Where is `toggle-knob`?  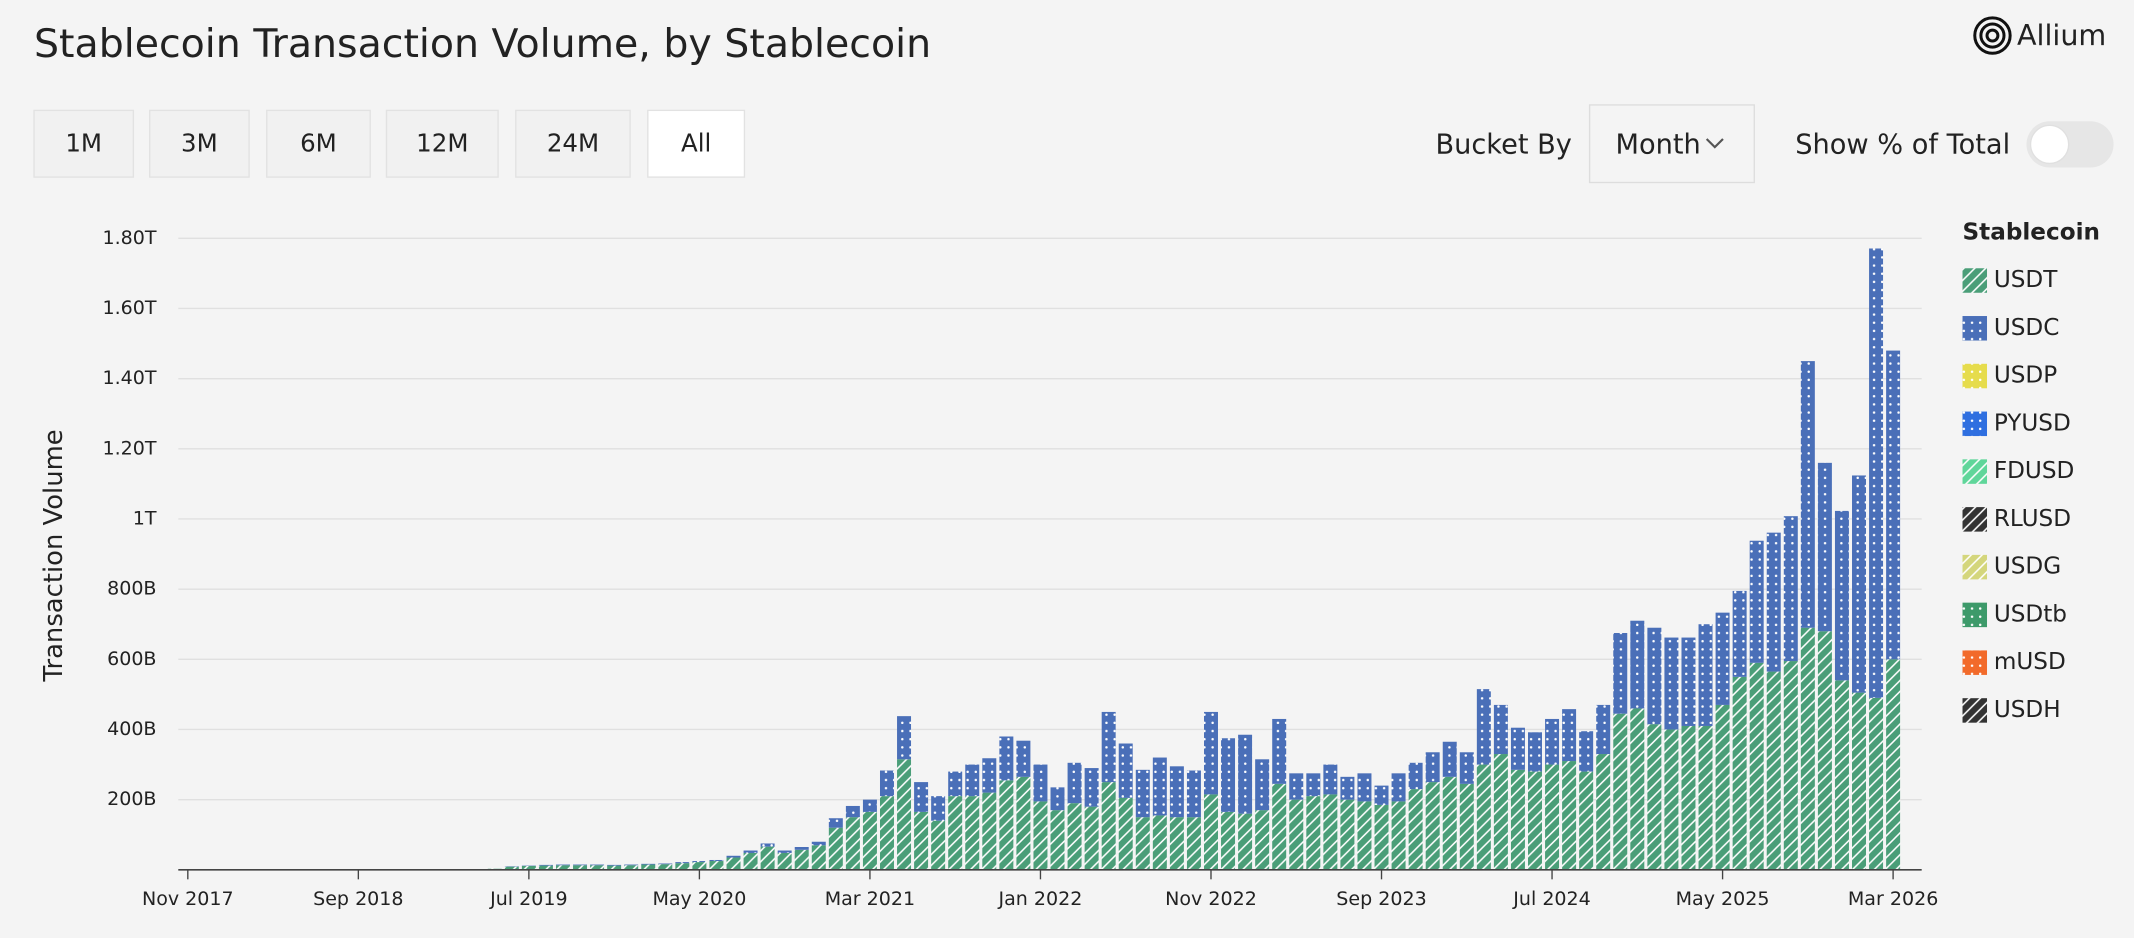
toggle-knob is located at coordinates (2049, 144).